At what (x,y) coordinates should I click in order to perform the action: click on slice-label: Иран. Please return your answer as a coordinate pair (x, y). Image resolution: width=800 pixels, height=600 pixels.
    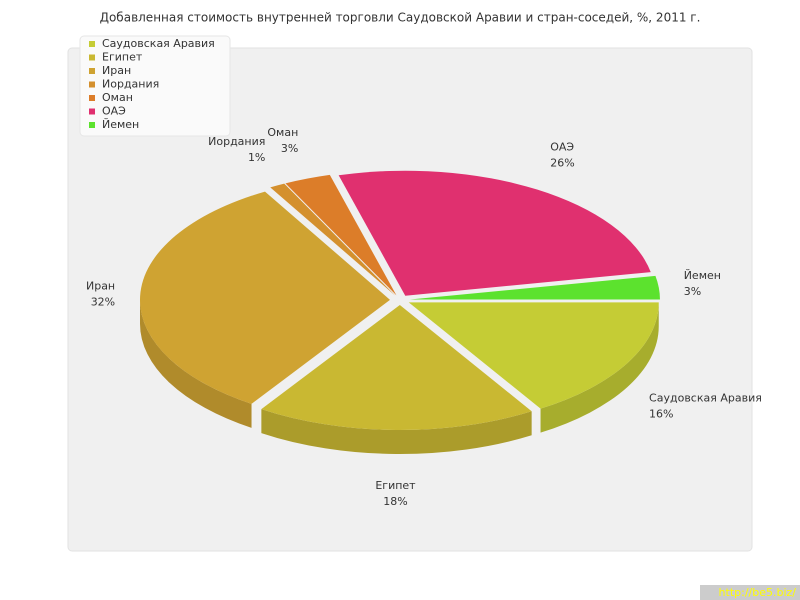
    Looking at the image, I should click on (100, 286).